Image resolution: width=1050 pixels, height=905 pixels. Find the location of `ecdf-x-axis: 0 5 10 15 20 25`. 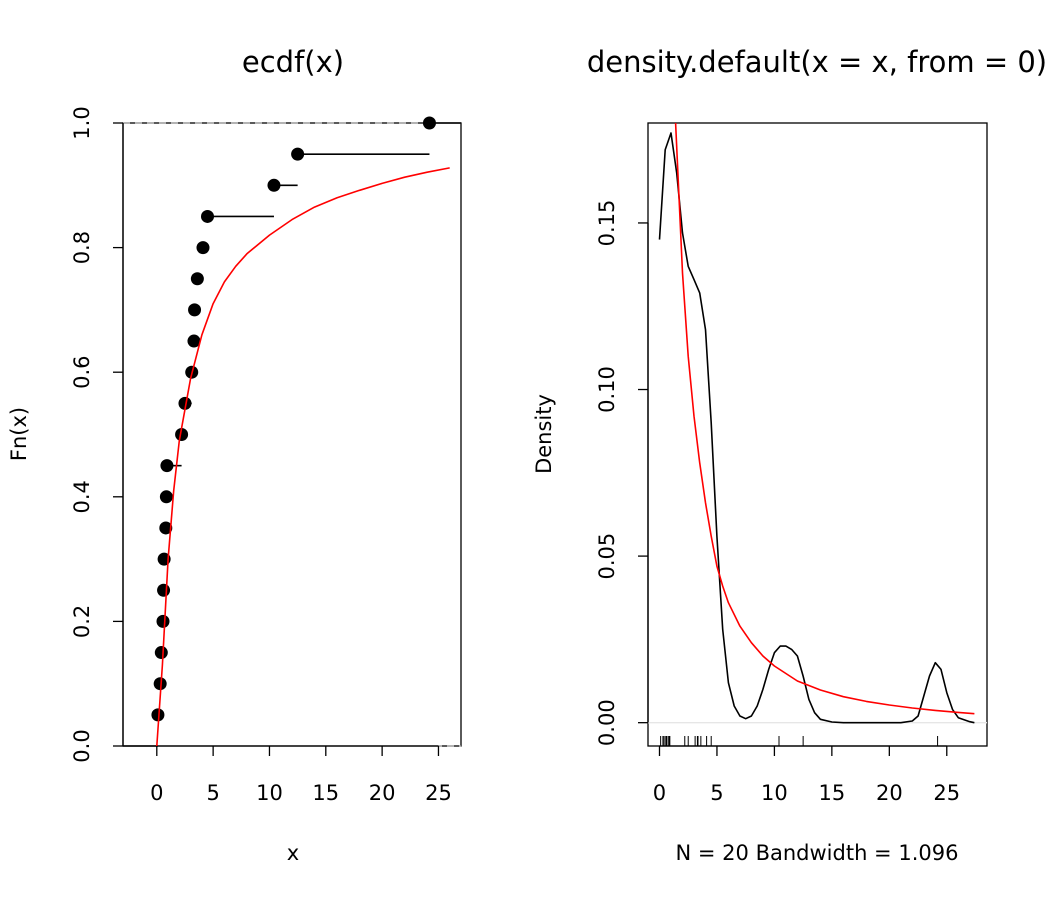

ecdf-x-axis: 0 5 10 15 20 25 is located at coordinates (301, 775).